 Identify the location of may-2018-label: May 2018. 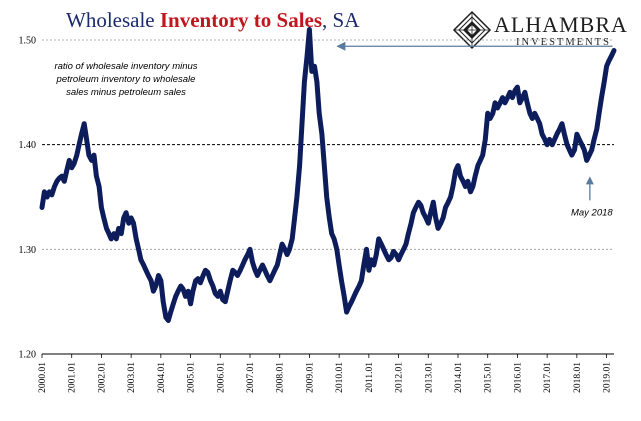
(592, 212).